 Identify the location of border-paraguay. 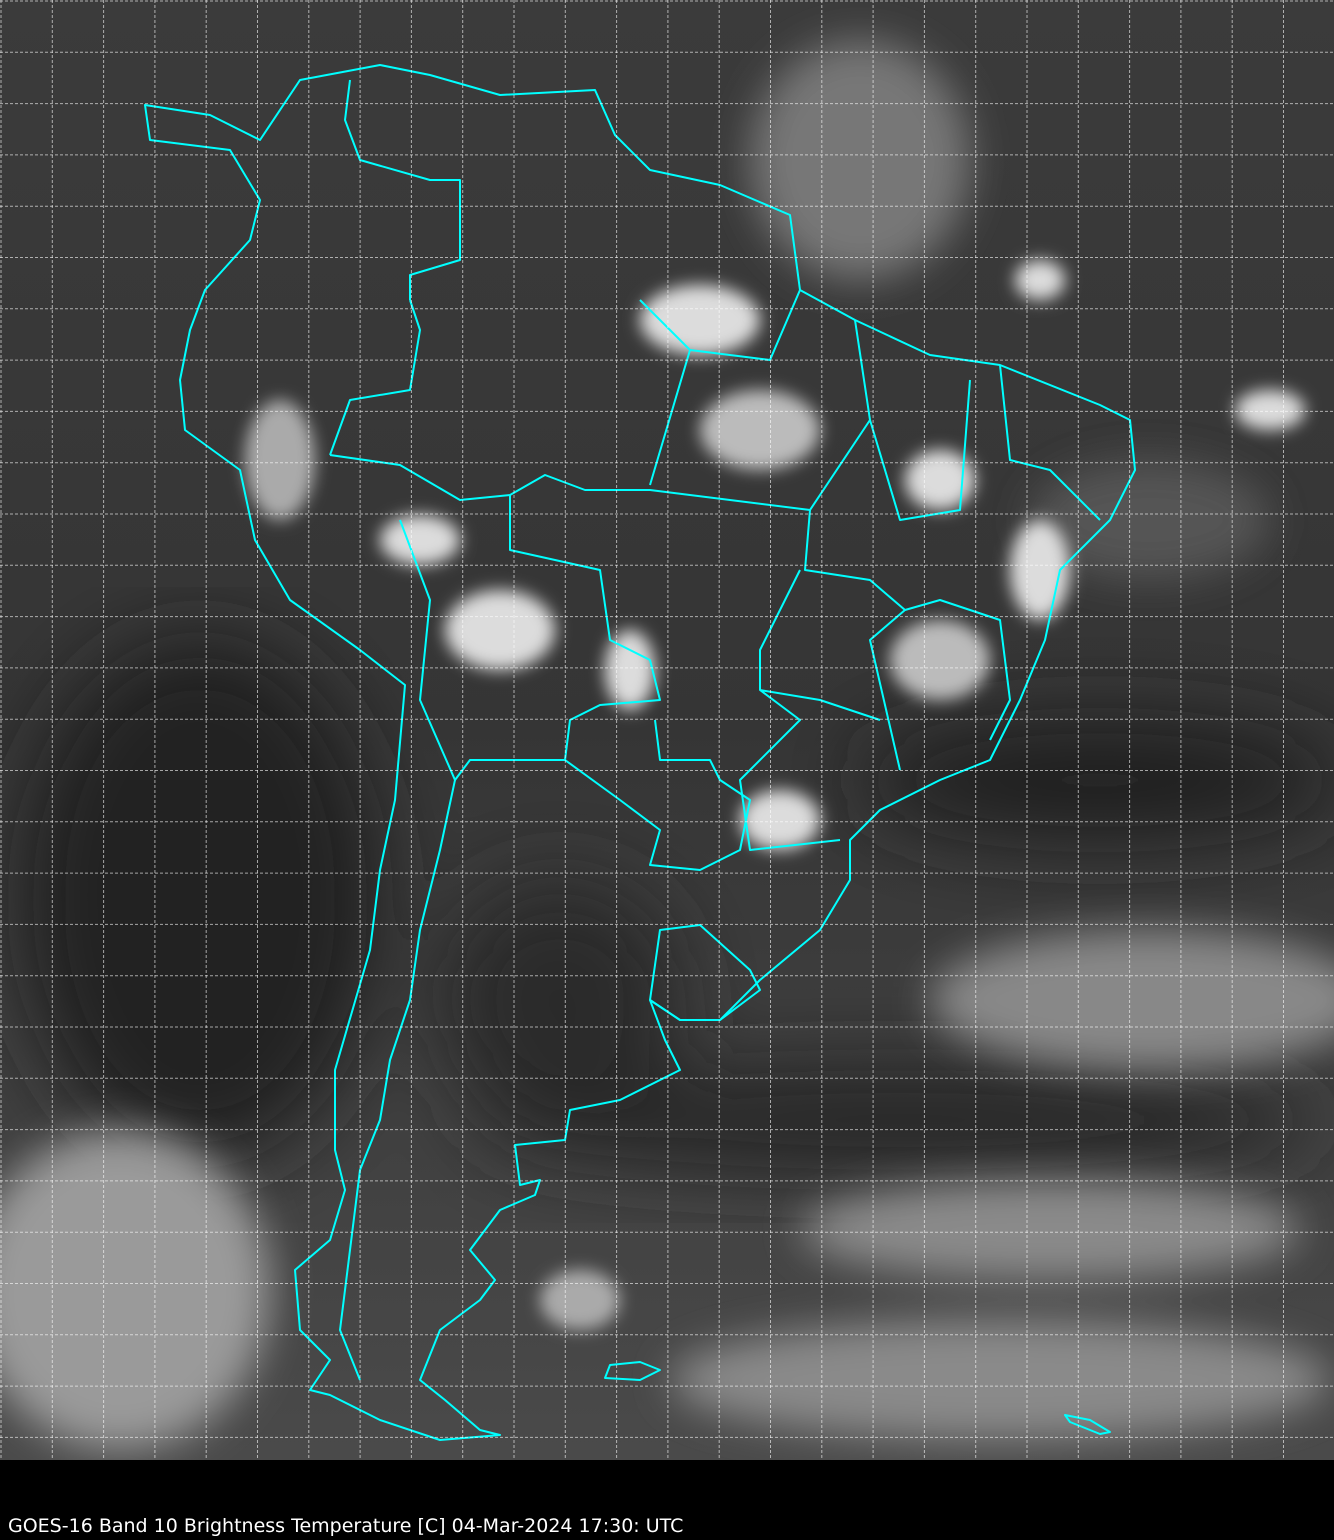
(657, 795).